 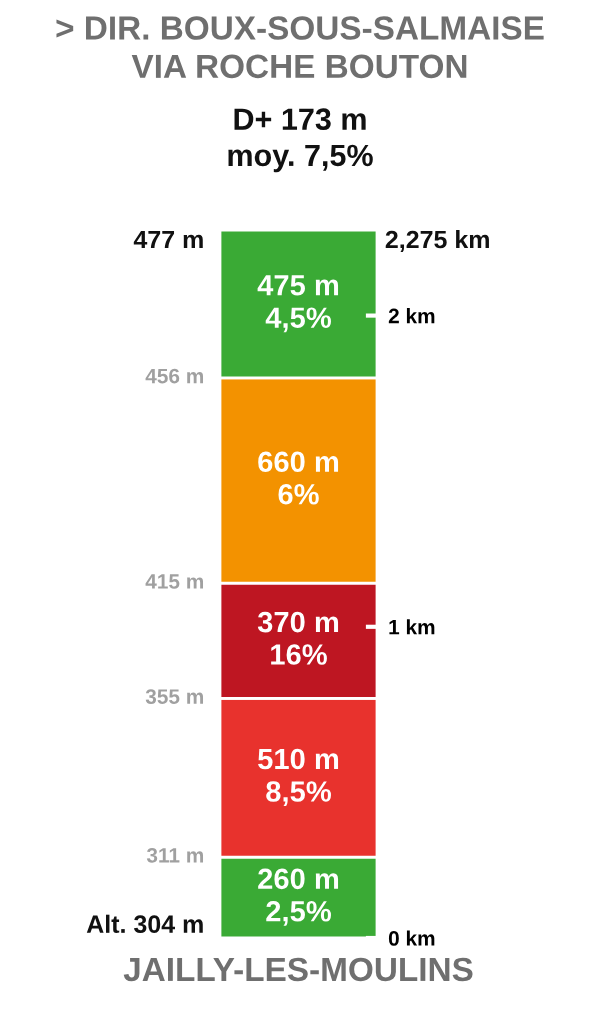 What do you see at coordinates (300, 47) in the screenshot?
I see `chart-title: > DIR. BOUX-SOUS-SALMAISE VIA ROCHE BOUTON` at bounding box center [300, 47].